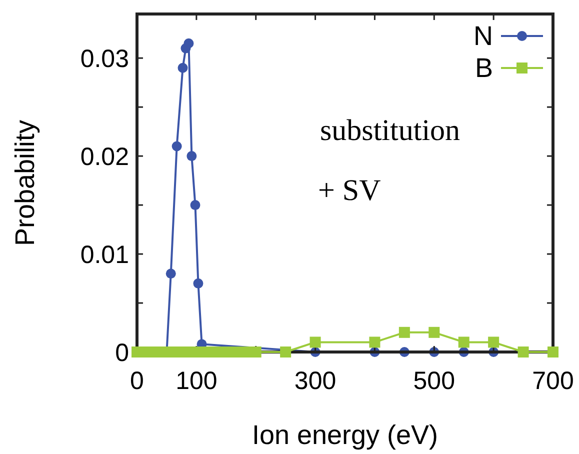 This screenshot has height=454, width=579. I want to click on legend-label: N, so click(483, 36).